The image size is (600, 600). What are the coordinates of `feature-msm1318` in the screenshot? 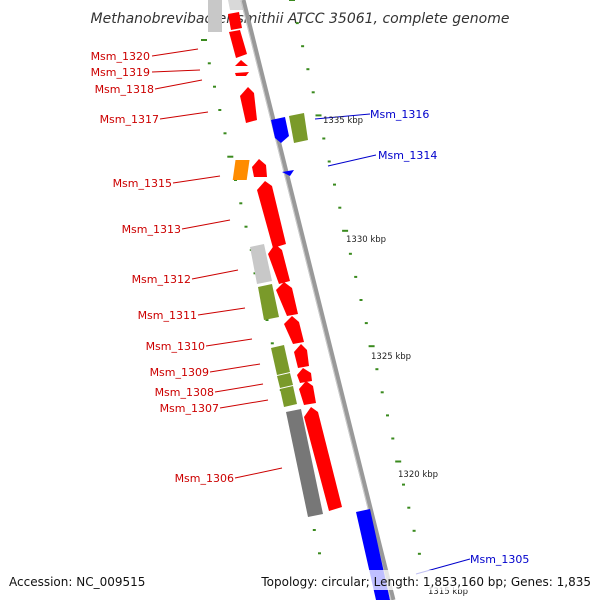 It's located at (242, 74).